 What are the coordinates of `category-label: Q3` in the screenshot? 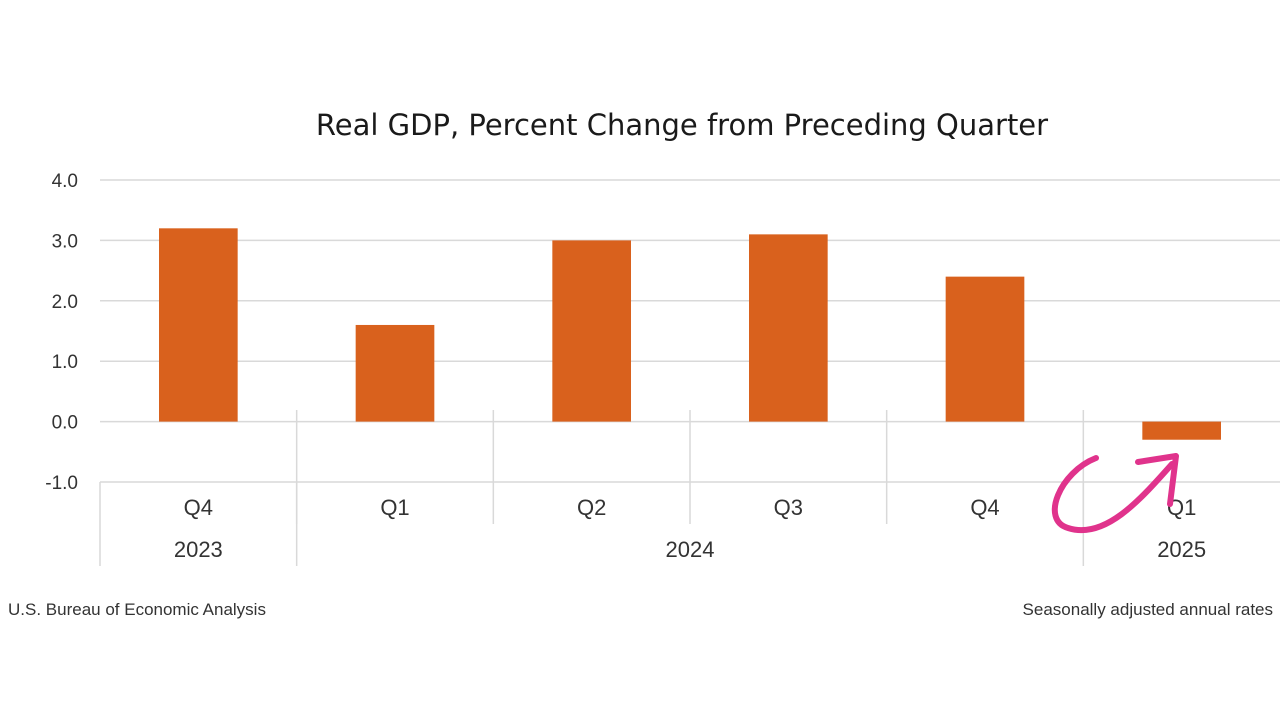 It's located at (788, 507).